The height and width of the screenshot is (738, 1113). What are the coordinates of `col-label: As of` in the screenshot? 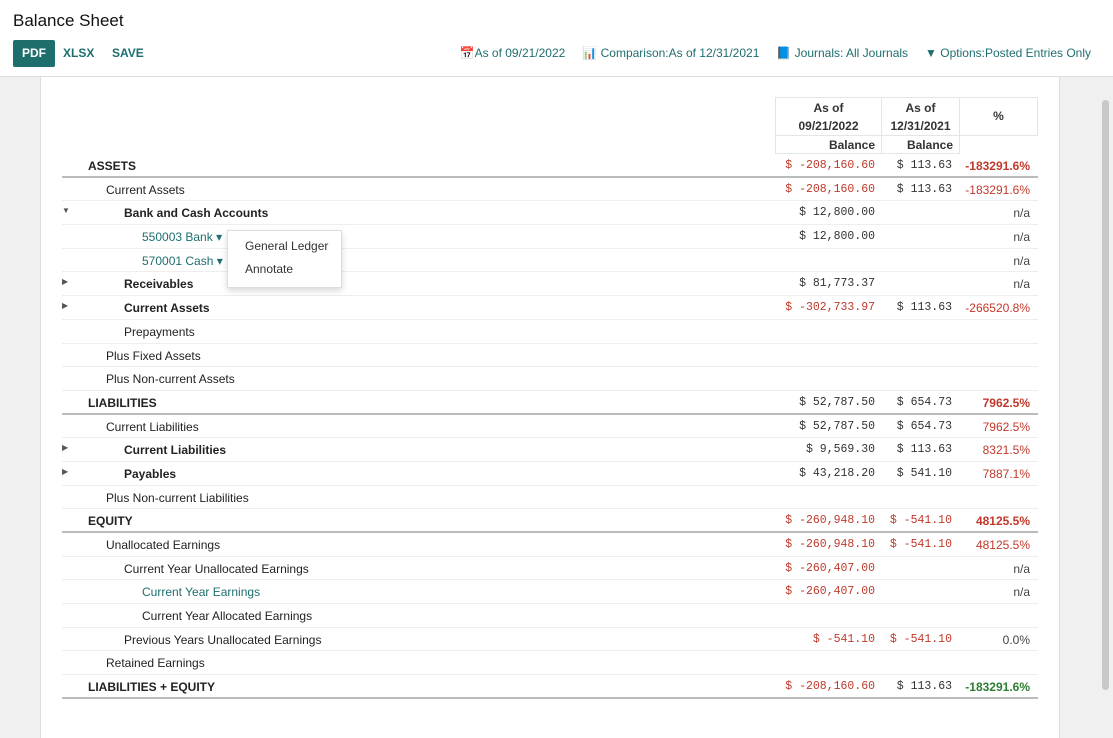 It's located at (828, 108).